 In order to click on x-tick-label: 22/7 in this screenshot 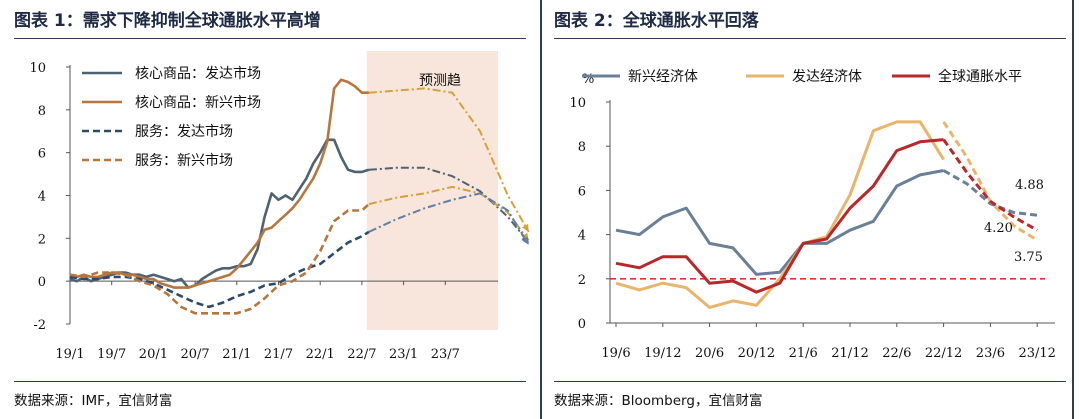, I will do `click(361, 354)`.